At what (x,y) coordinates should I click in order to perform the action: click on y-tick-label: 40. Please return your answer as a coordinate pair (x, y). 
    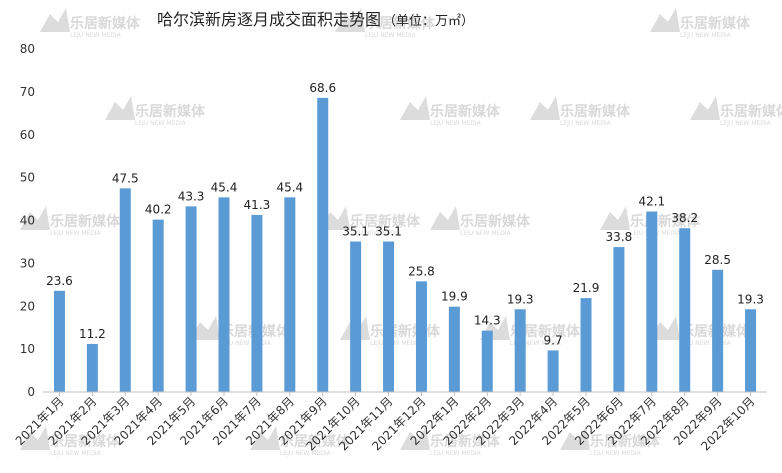
    Looking at the image, I should click on (27, 221).